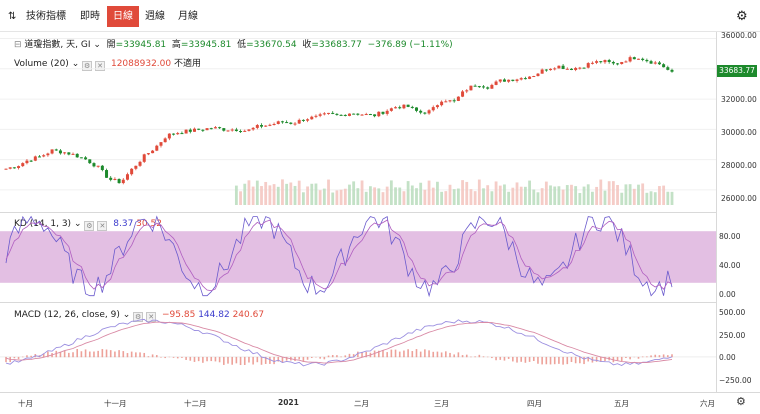  I want to click on period-weekly: 週線, so click(155, 16).